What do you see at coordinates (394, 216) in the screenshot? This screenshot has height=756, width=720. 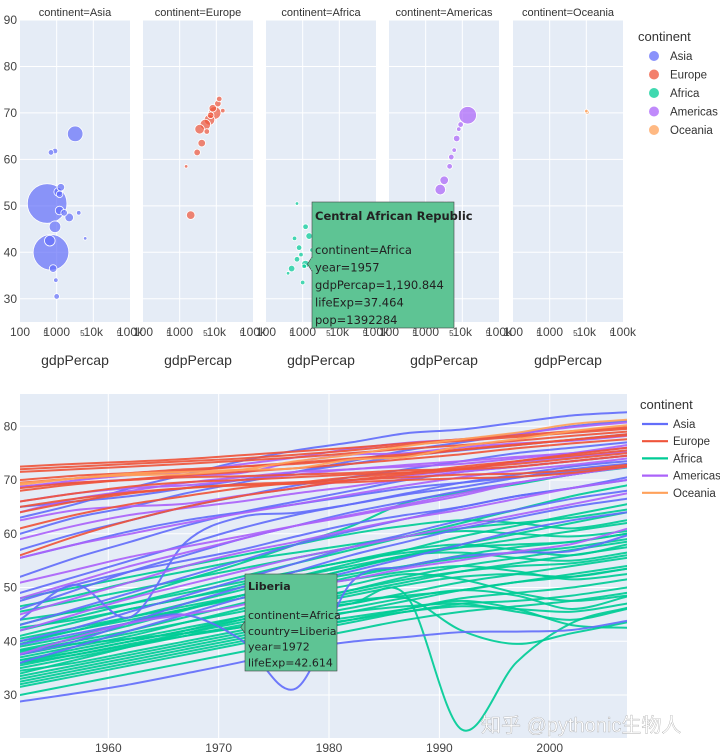 I see `tooltip-title: Central African Republic` at bounding box center [394, 216].